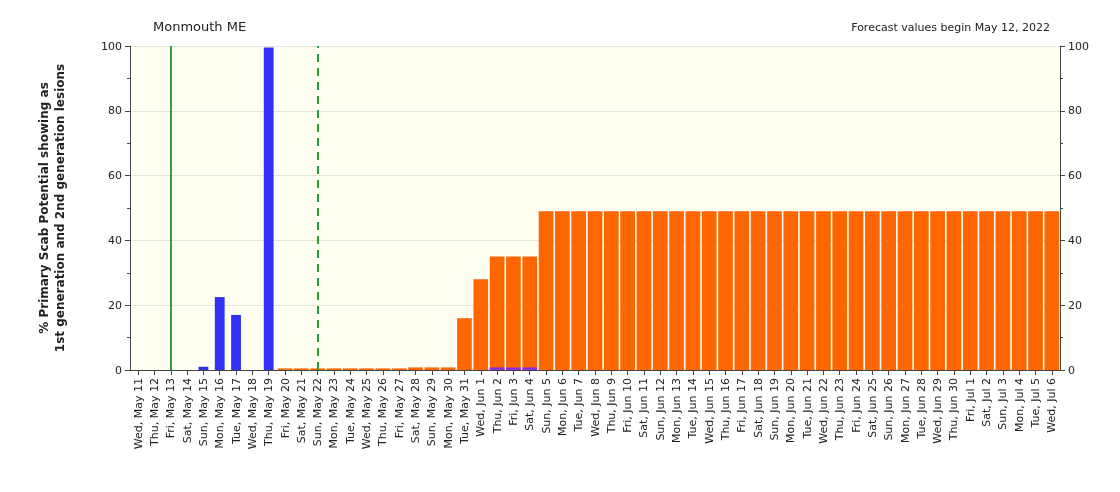 The width and height of the screenshot is (1120, 492). I want to click on x-tick-label: Fri, Jun 17, so click(742, 405).